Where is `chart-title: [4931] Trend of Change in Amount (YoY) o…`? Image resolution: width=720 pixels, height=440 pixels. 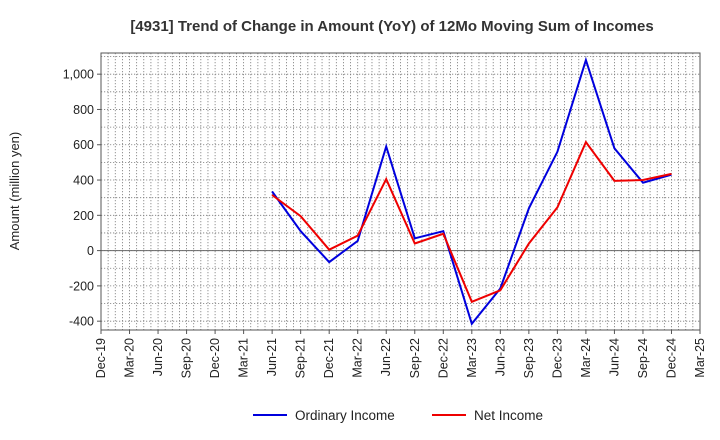 chart-title: [4931] Trend of Change in Amount (YoY) o… is located at coordinates (391, 26).